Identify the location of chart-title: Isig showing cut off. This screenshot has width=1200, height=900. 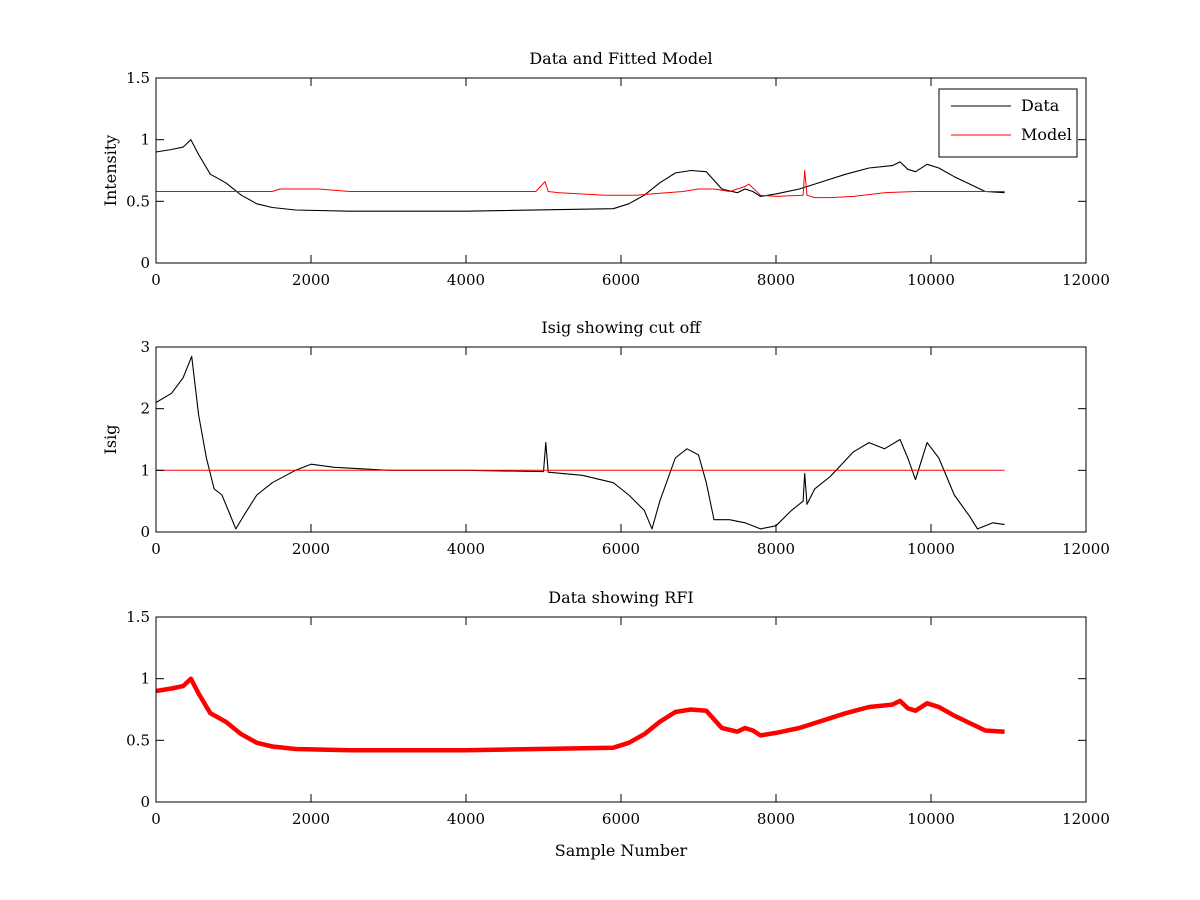
(621, 327).